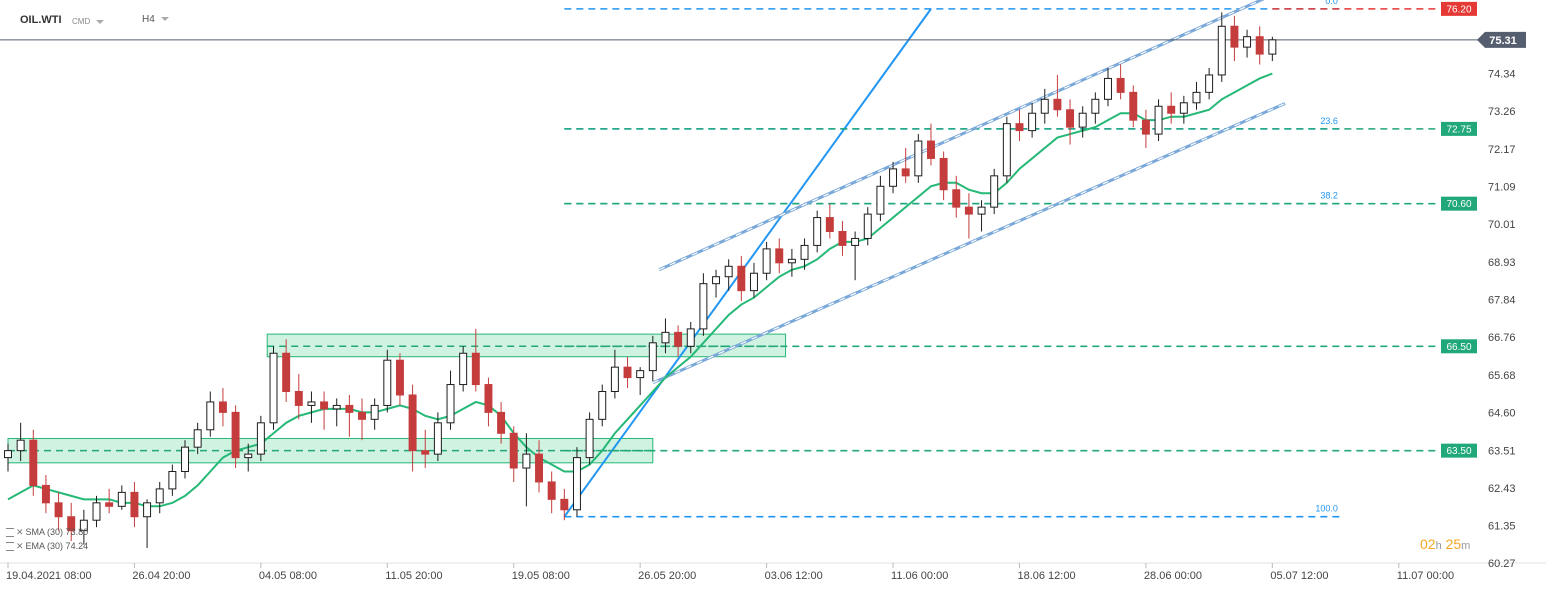 The width and height of the screenshot is (1546, 590). Describe the element at coordinates (1502, 451) in the screenshot. I see `y-tick-label: 63.51` at that location.